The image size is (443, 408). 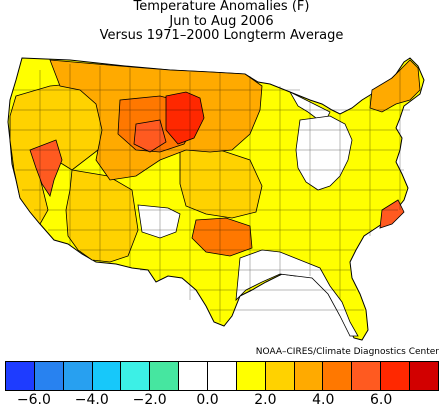 I want to click on legend-tick-label: −2.0, so click(x=149, y=400).